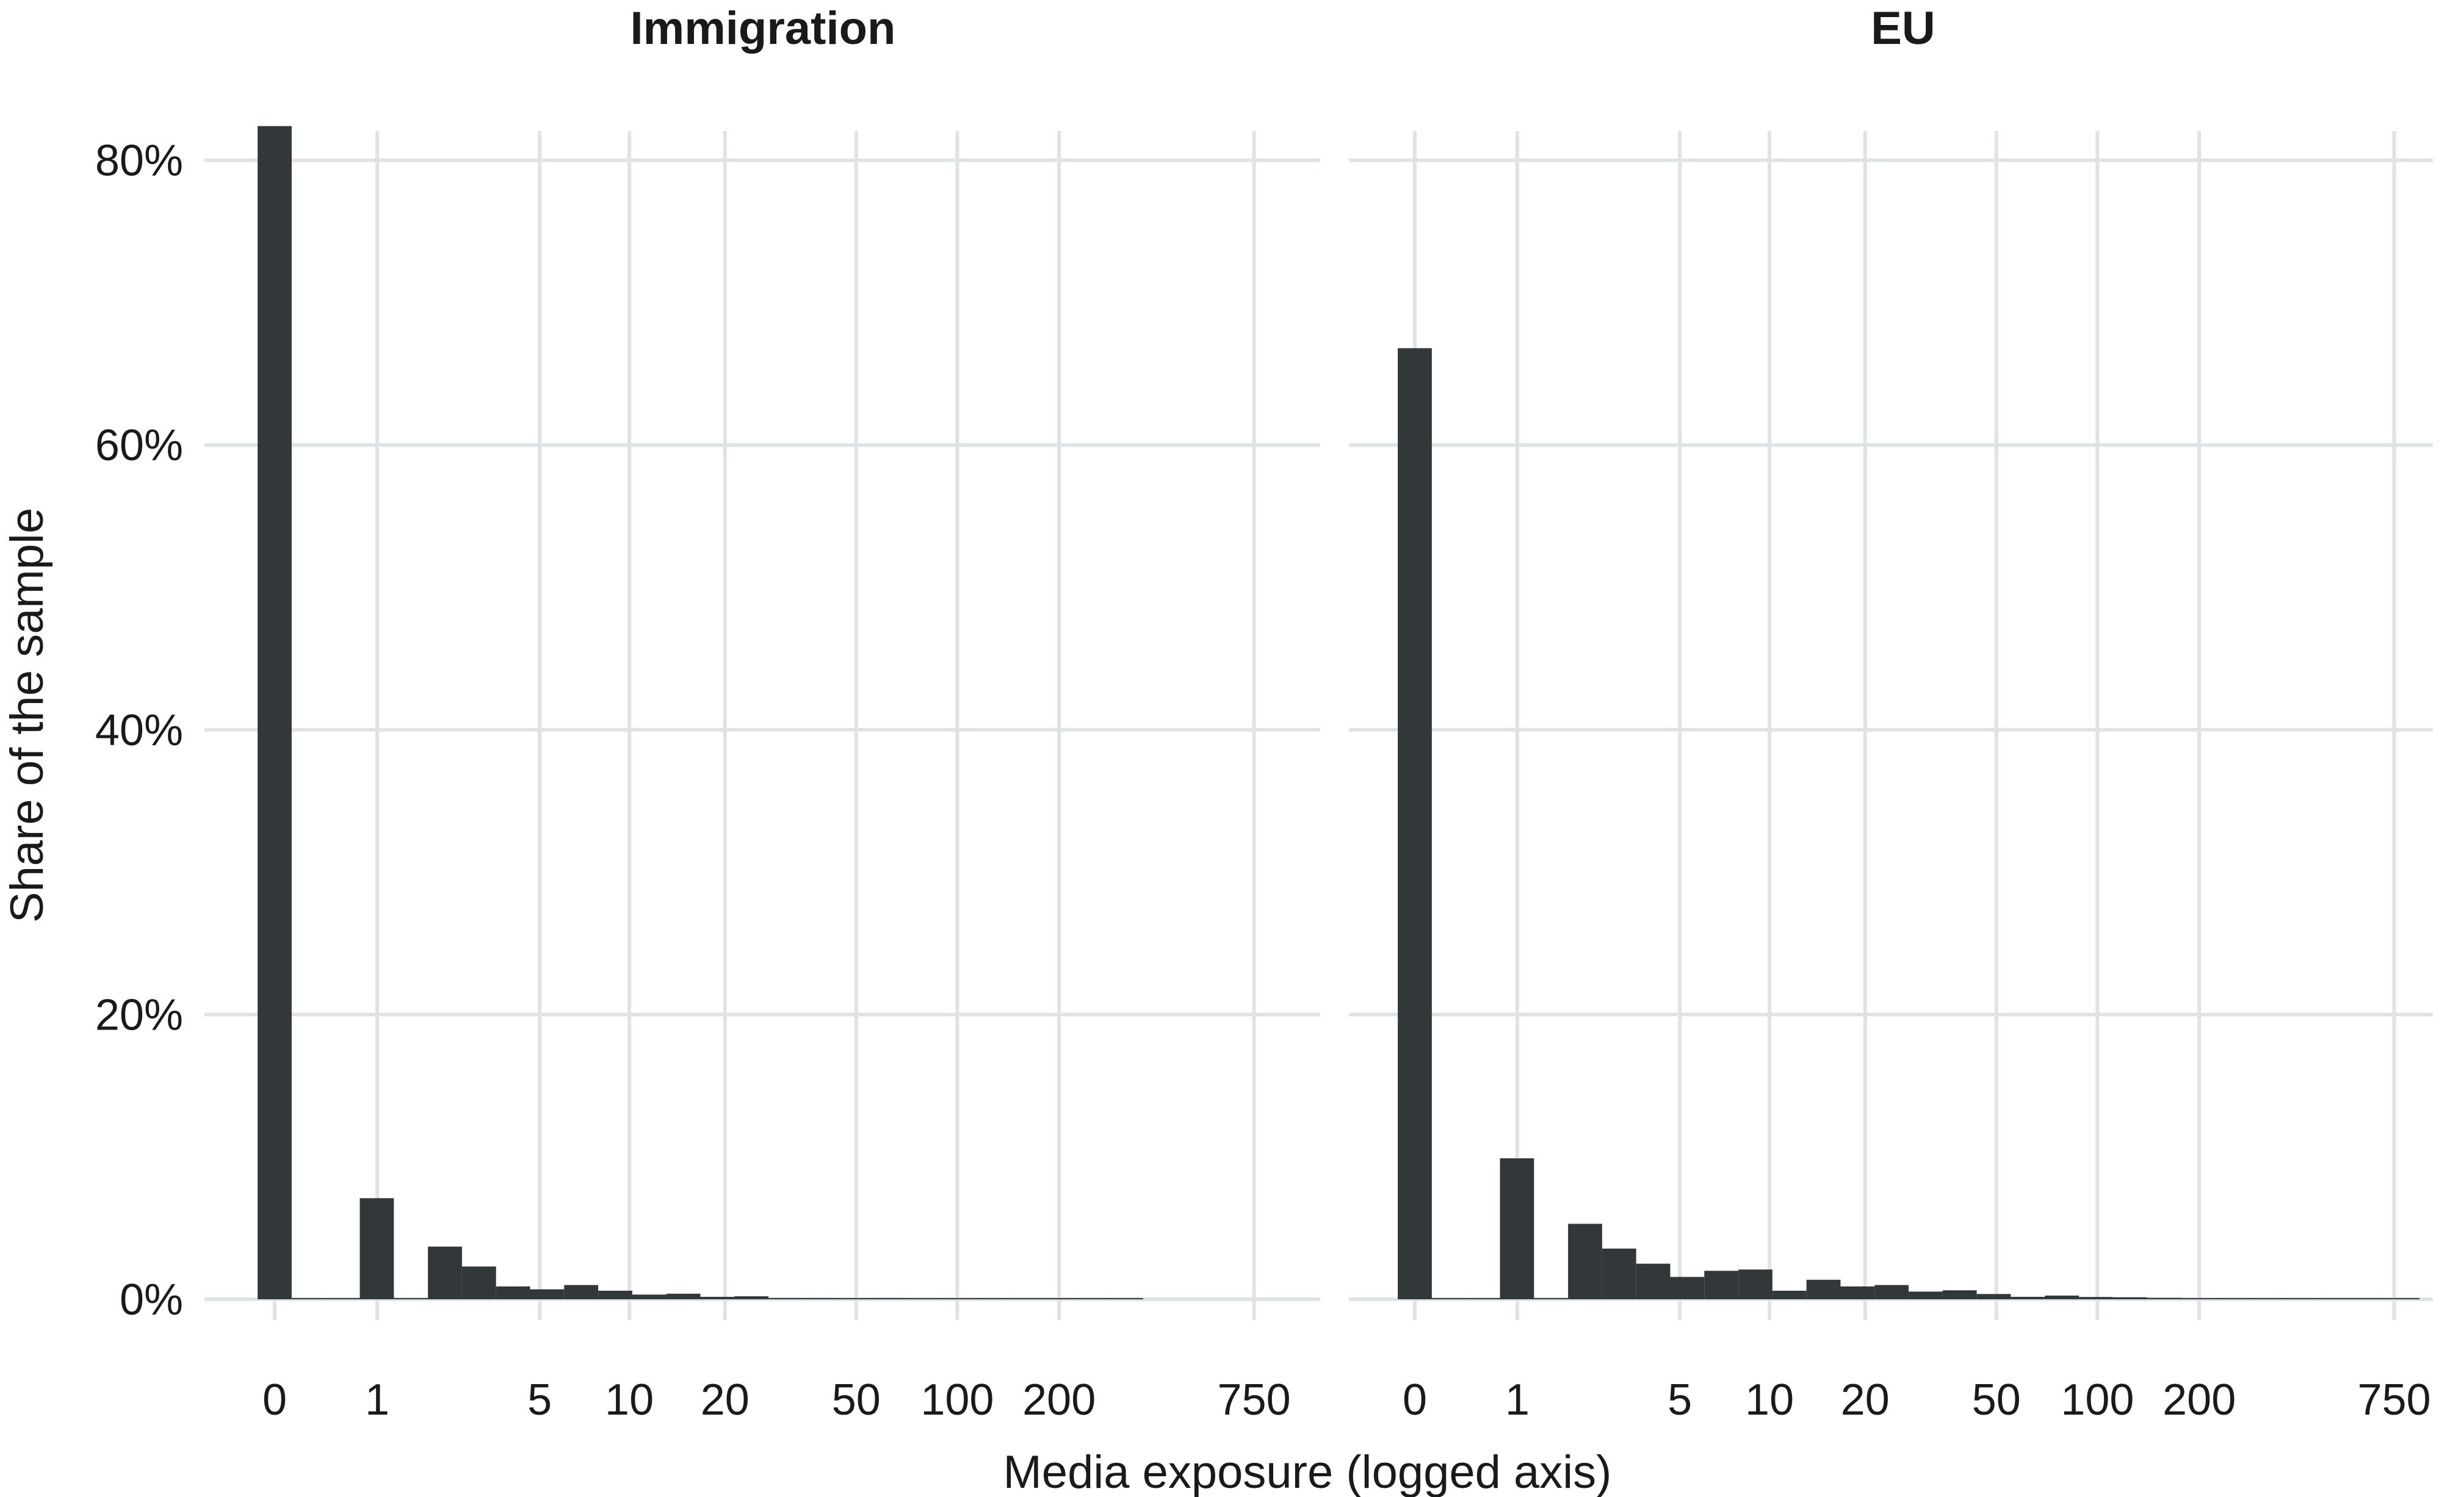 The height and width of the screenshot is (1497, 2464). What do you see at coordinates (139, 445) in the screenshot?
I see `y-tick-label: 60%` at bounding box center [139, 445].